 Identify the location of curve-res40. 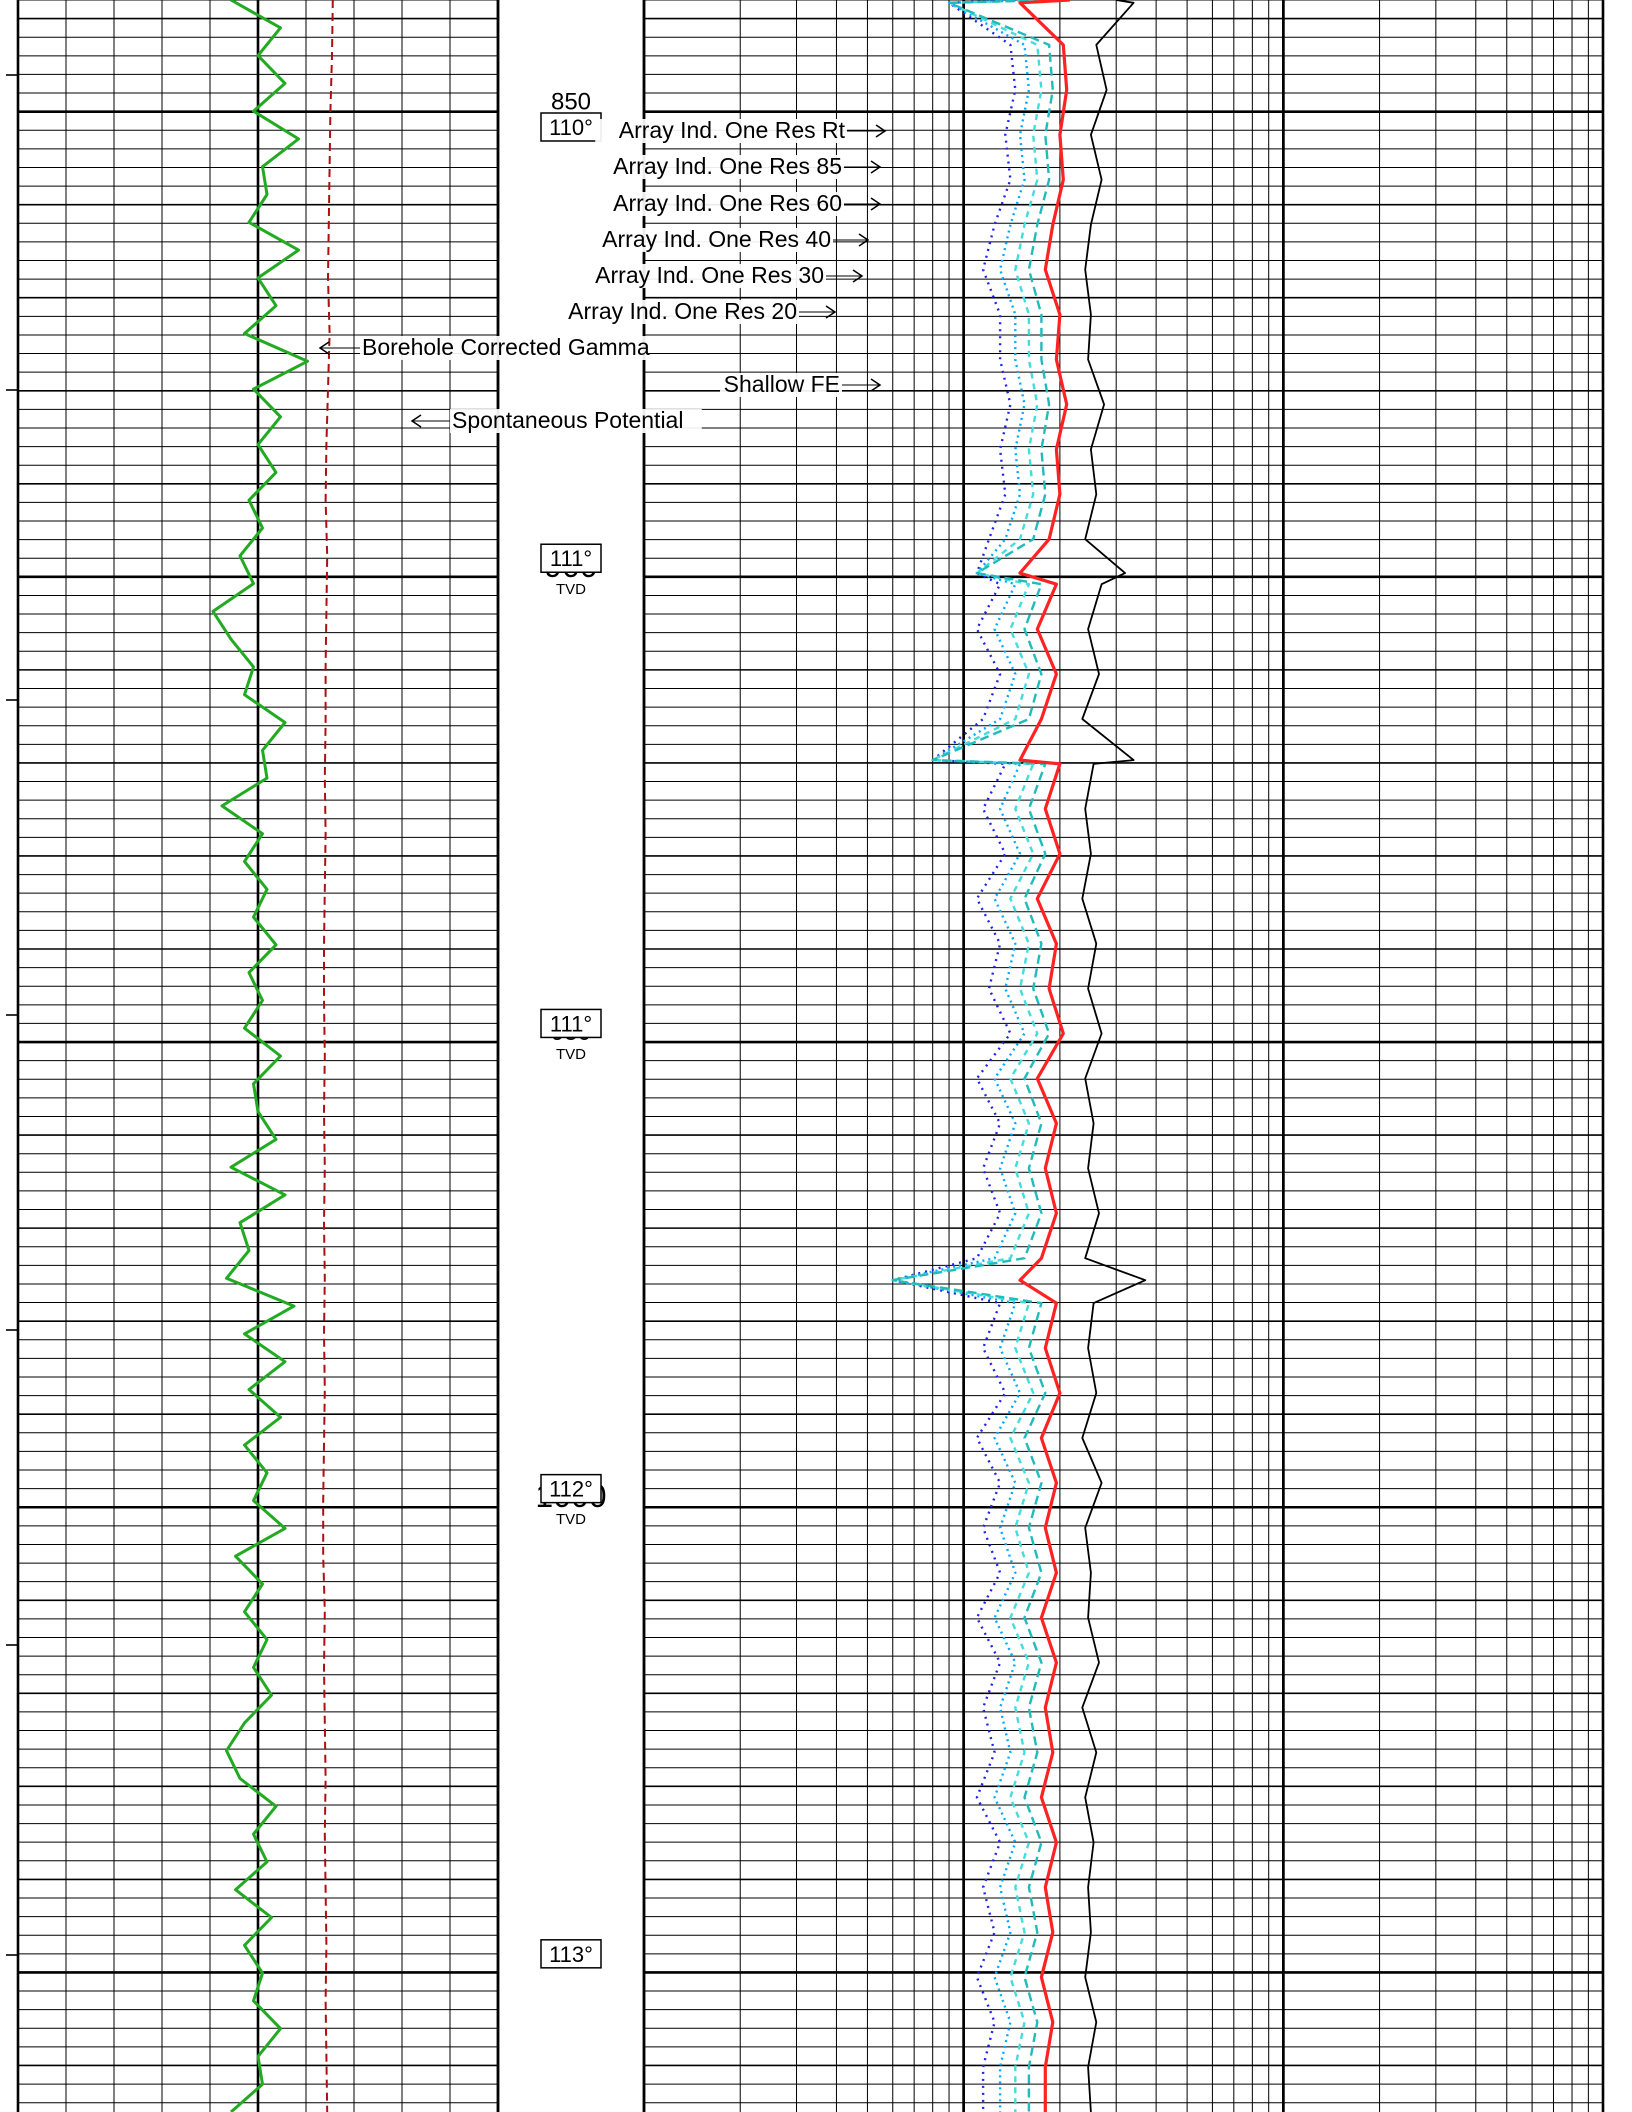
(968, 1056).